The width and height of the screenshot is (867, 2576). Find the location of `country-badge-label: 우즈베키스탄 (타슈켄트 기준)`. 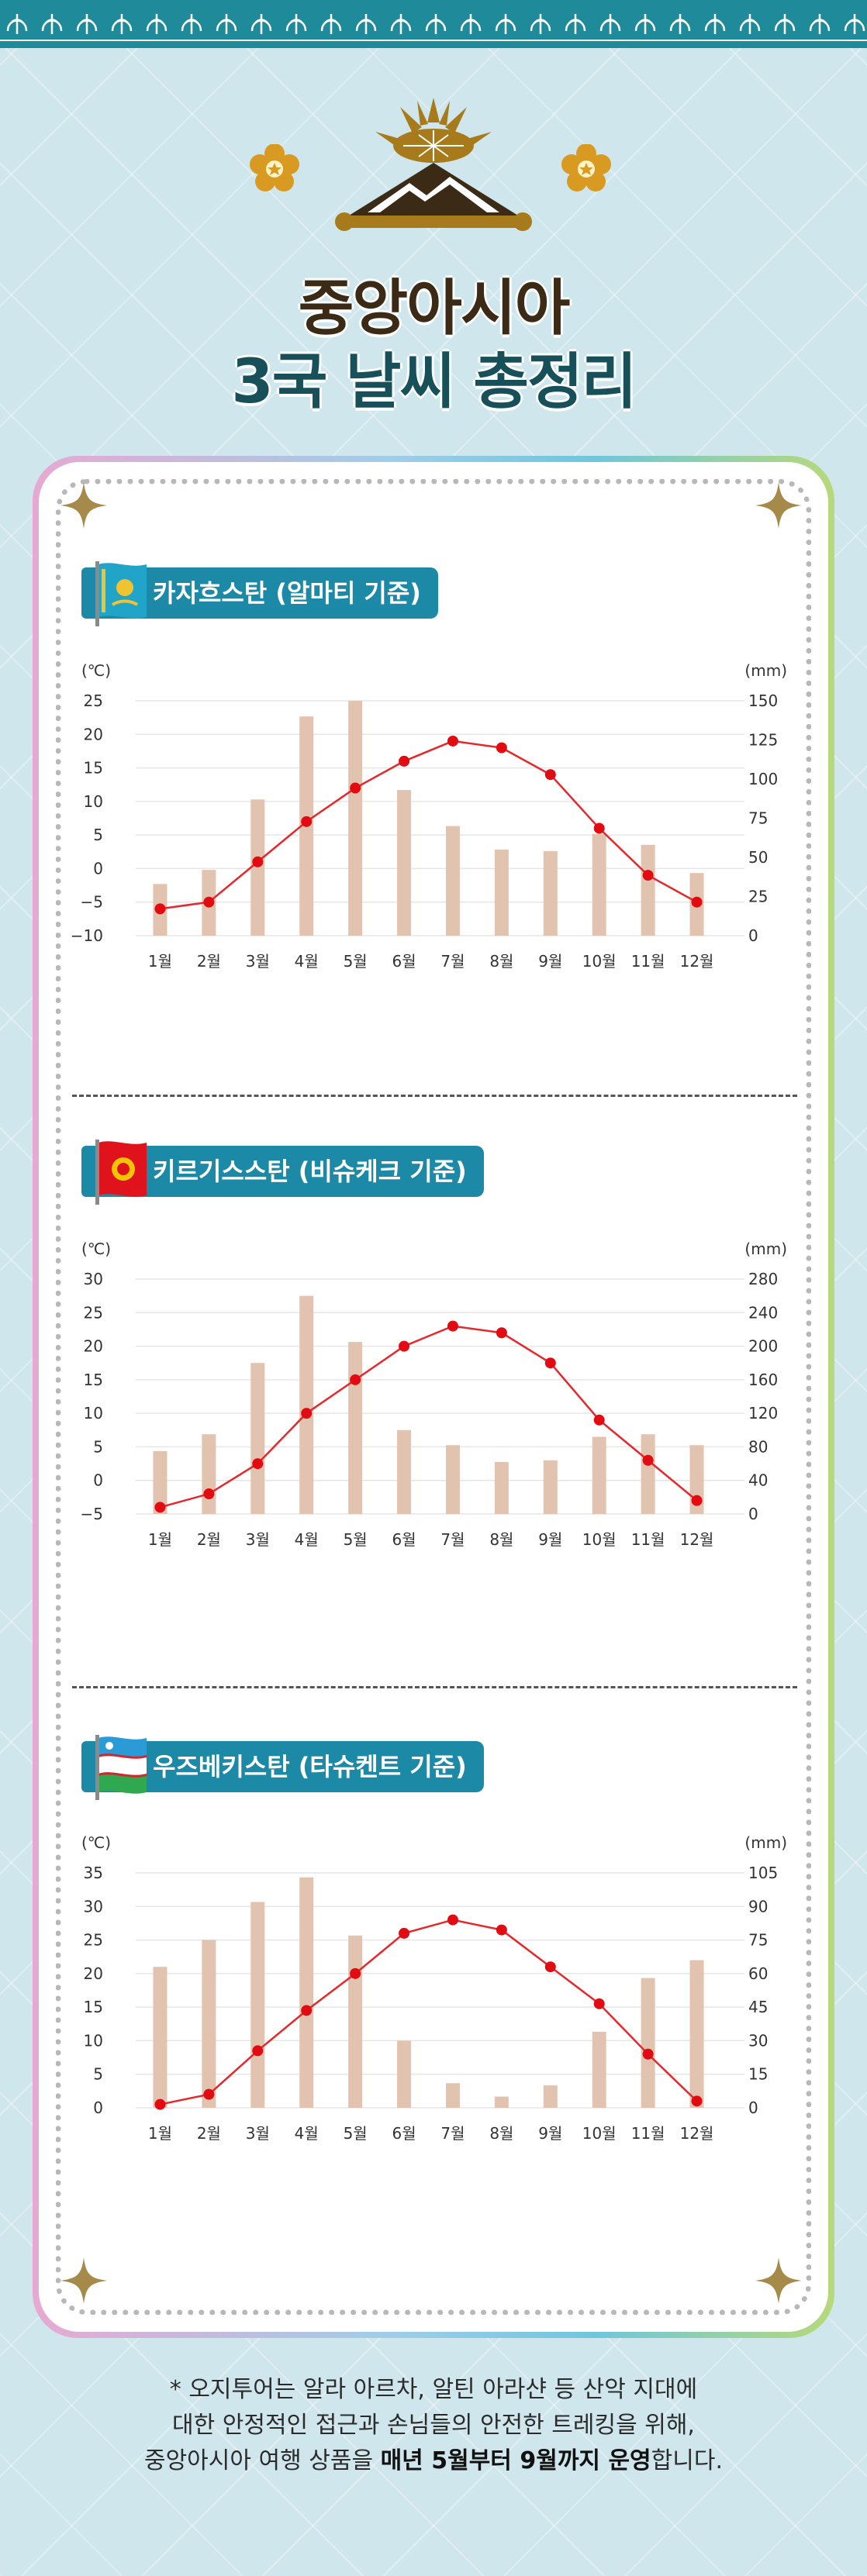

country-badge-label: 우즈베키스탄 (타슈켄트 기준) is located at coordinates (310, 1766).